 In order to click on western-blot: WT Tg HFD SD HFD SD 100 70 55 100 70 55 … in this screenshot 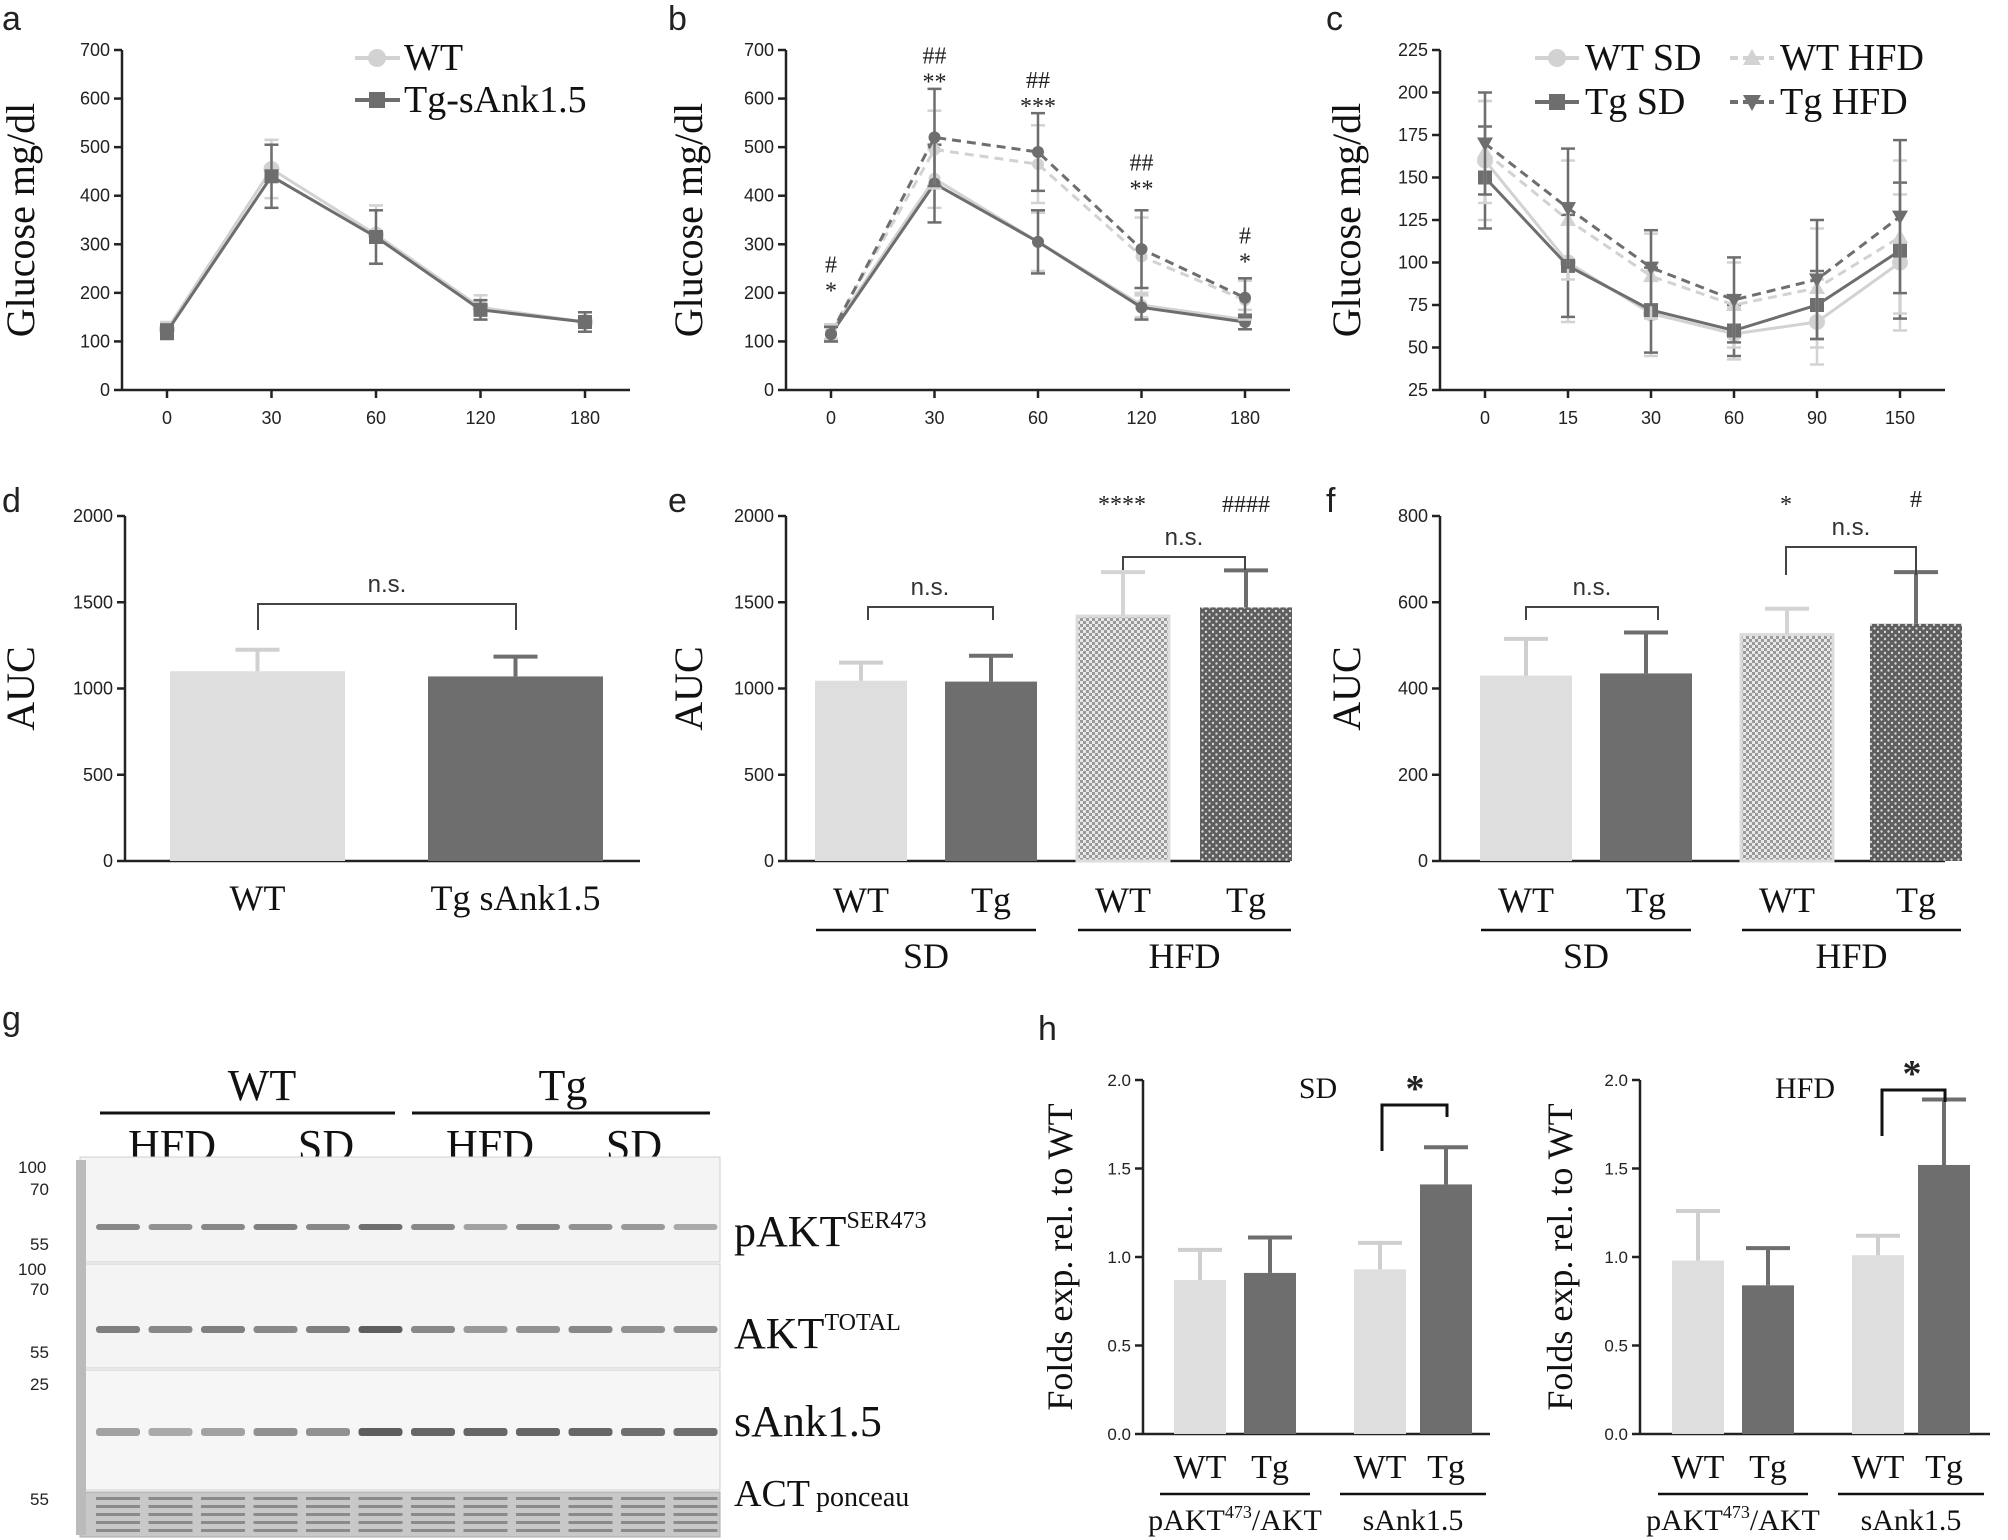, I will do `click(472, 1299)`.